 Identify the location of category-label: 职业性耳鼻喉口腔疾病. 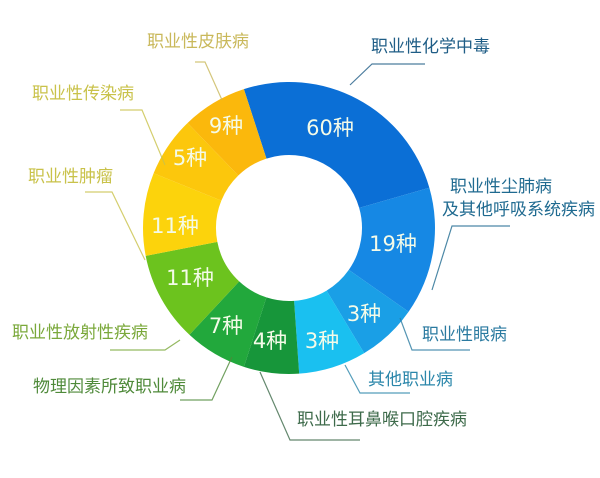
(382, 420).